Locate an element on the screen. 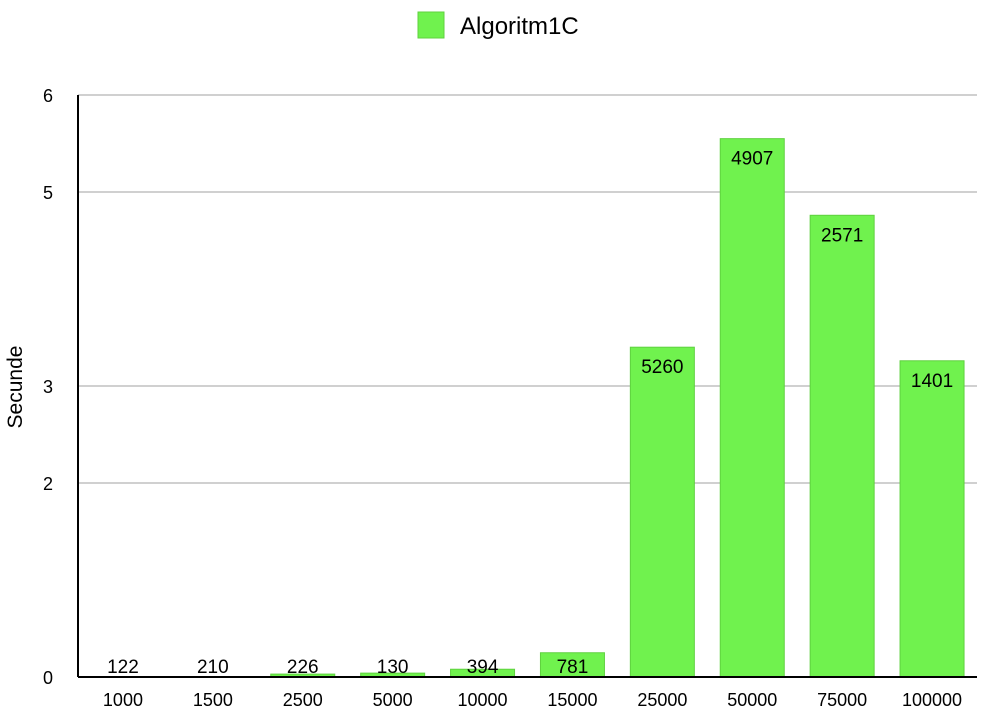 The height and width of the screenshot is (719, 987). x-tick-label-100000: 100000 is located at coordinates (932, 700).